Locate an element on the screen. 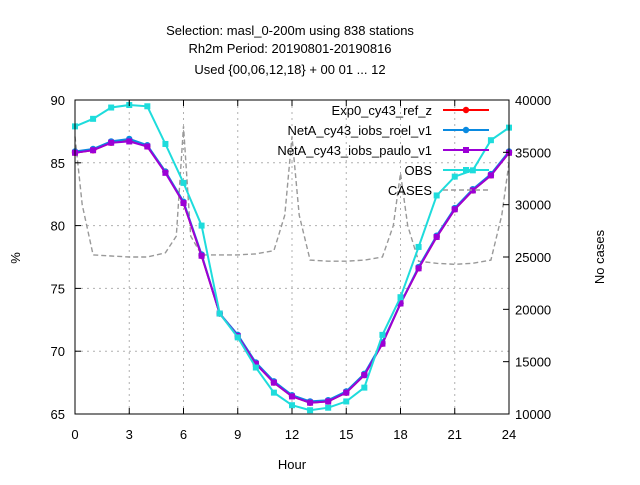 Image resolution: width=640 pixels, height=485 pixels. x-tick-label: 24 is located at coordinates (509, 434).